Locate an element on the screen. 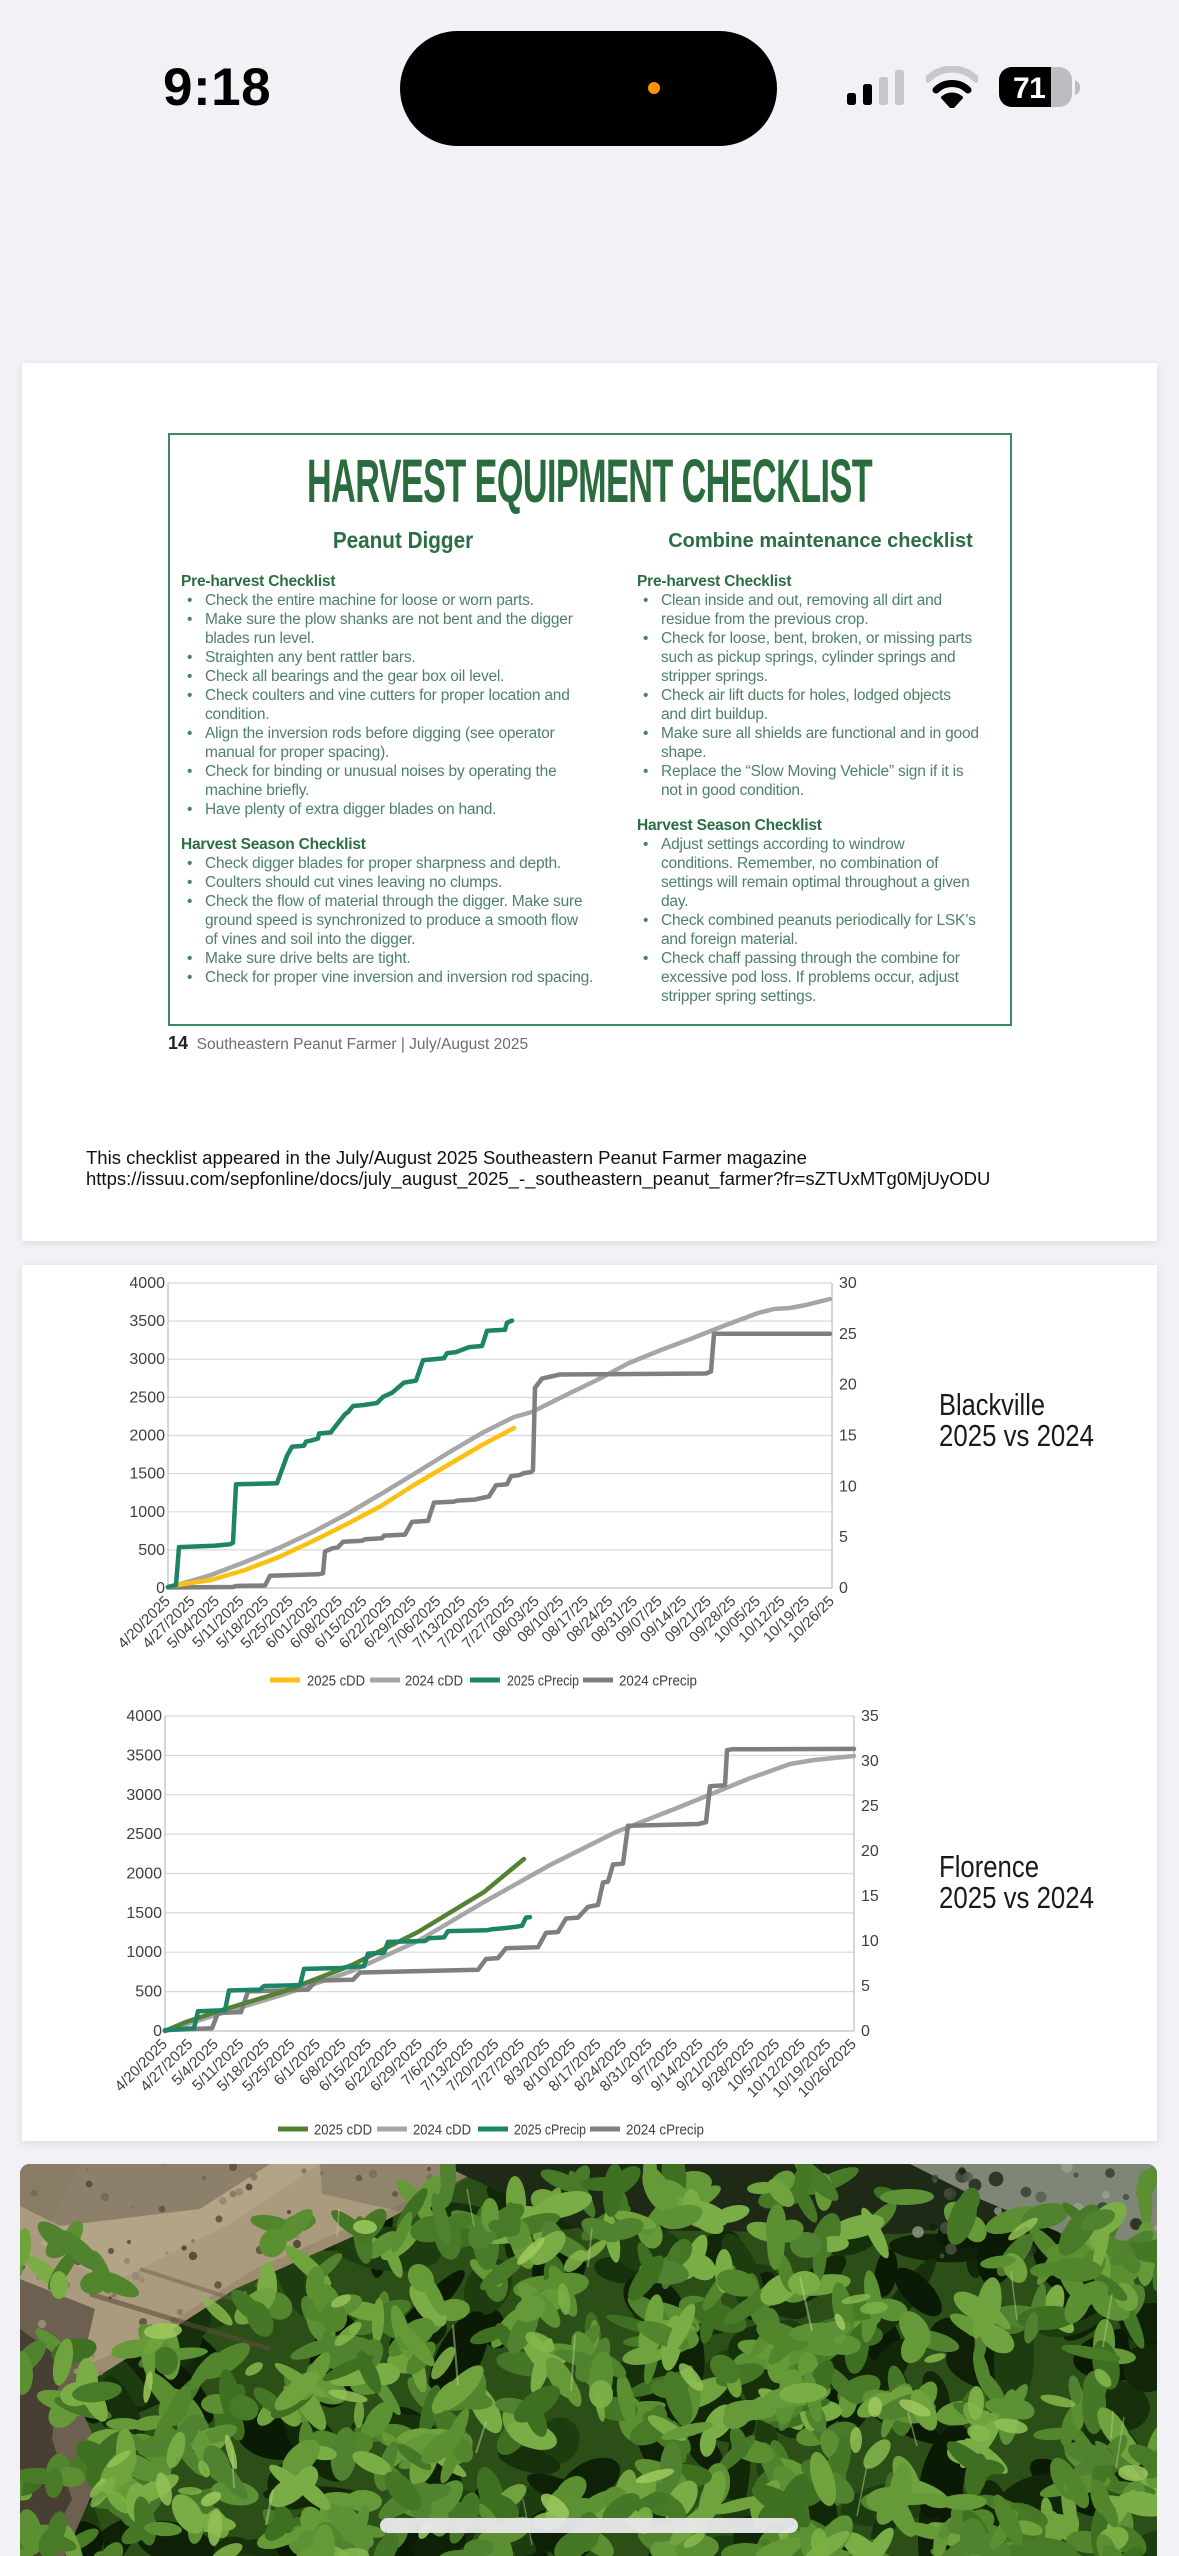 This screenshot has height=2556, width=1179. svg-text: Blackville is located at coordinates (992, 1404).